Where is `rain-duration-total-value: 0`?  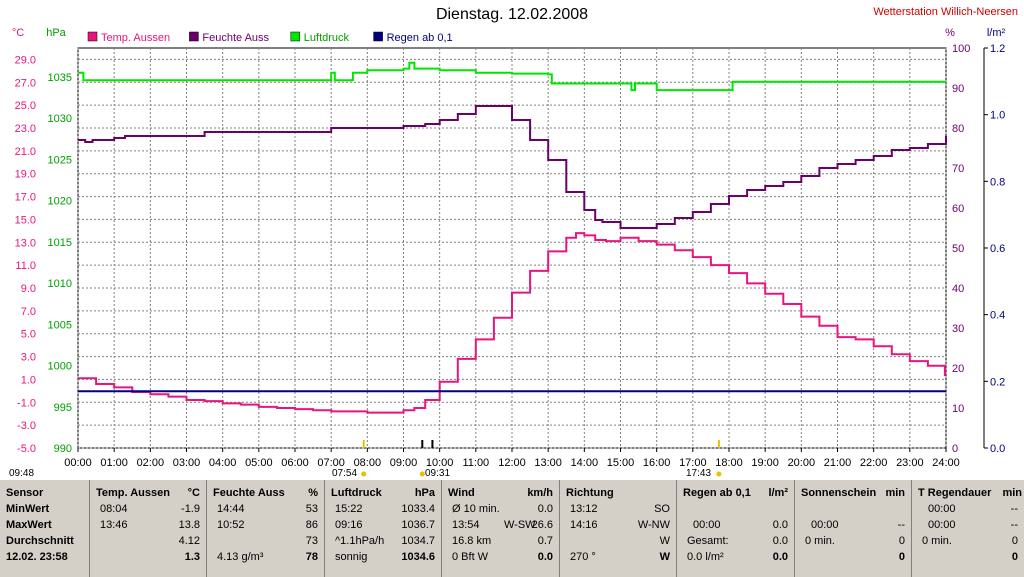 rain-duration-total-value: 0 is located at coordinates (1014, 541).